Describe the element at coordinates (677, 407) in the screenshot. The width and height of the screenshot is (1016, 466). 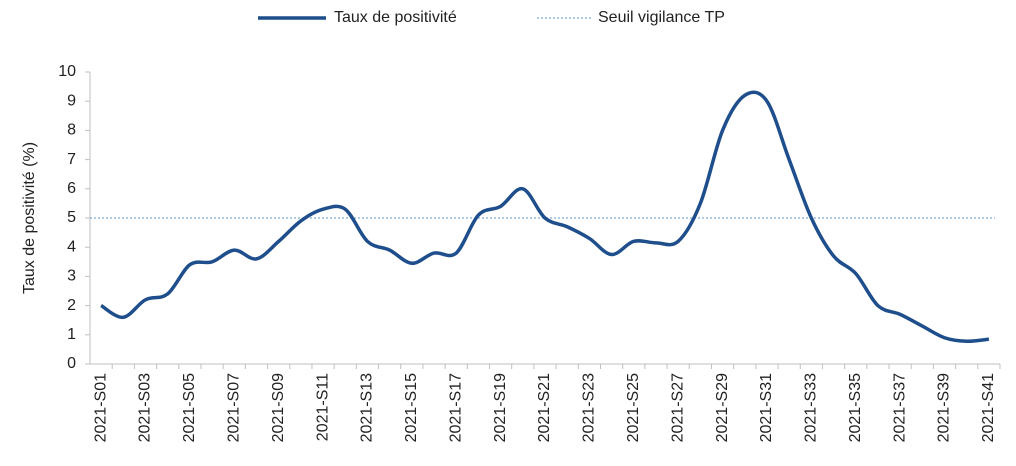
I see `x-tick-label: 2021-S27` at that location.